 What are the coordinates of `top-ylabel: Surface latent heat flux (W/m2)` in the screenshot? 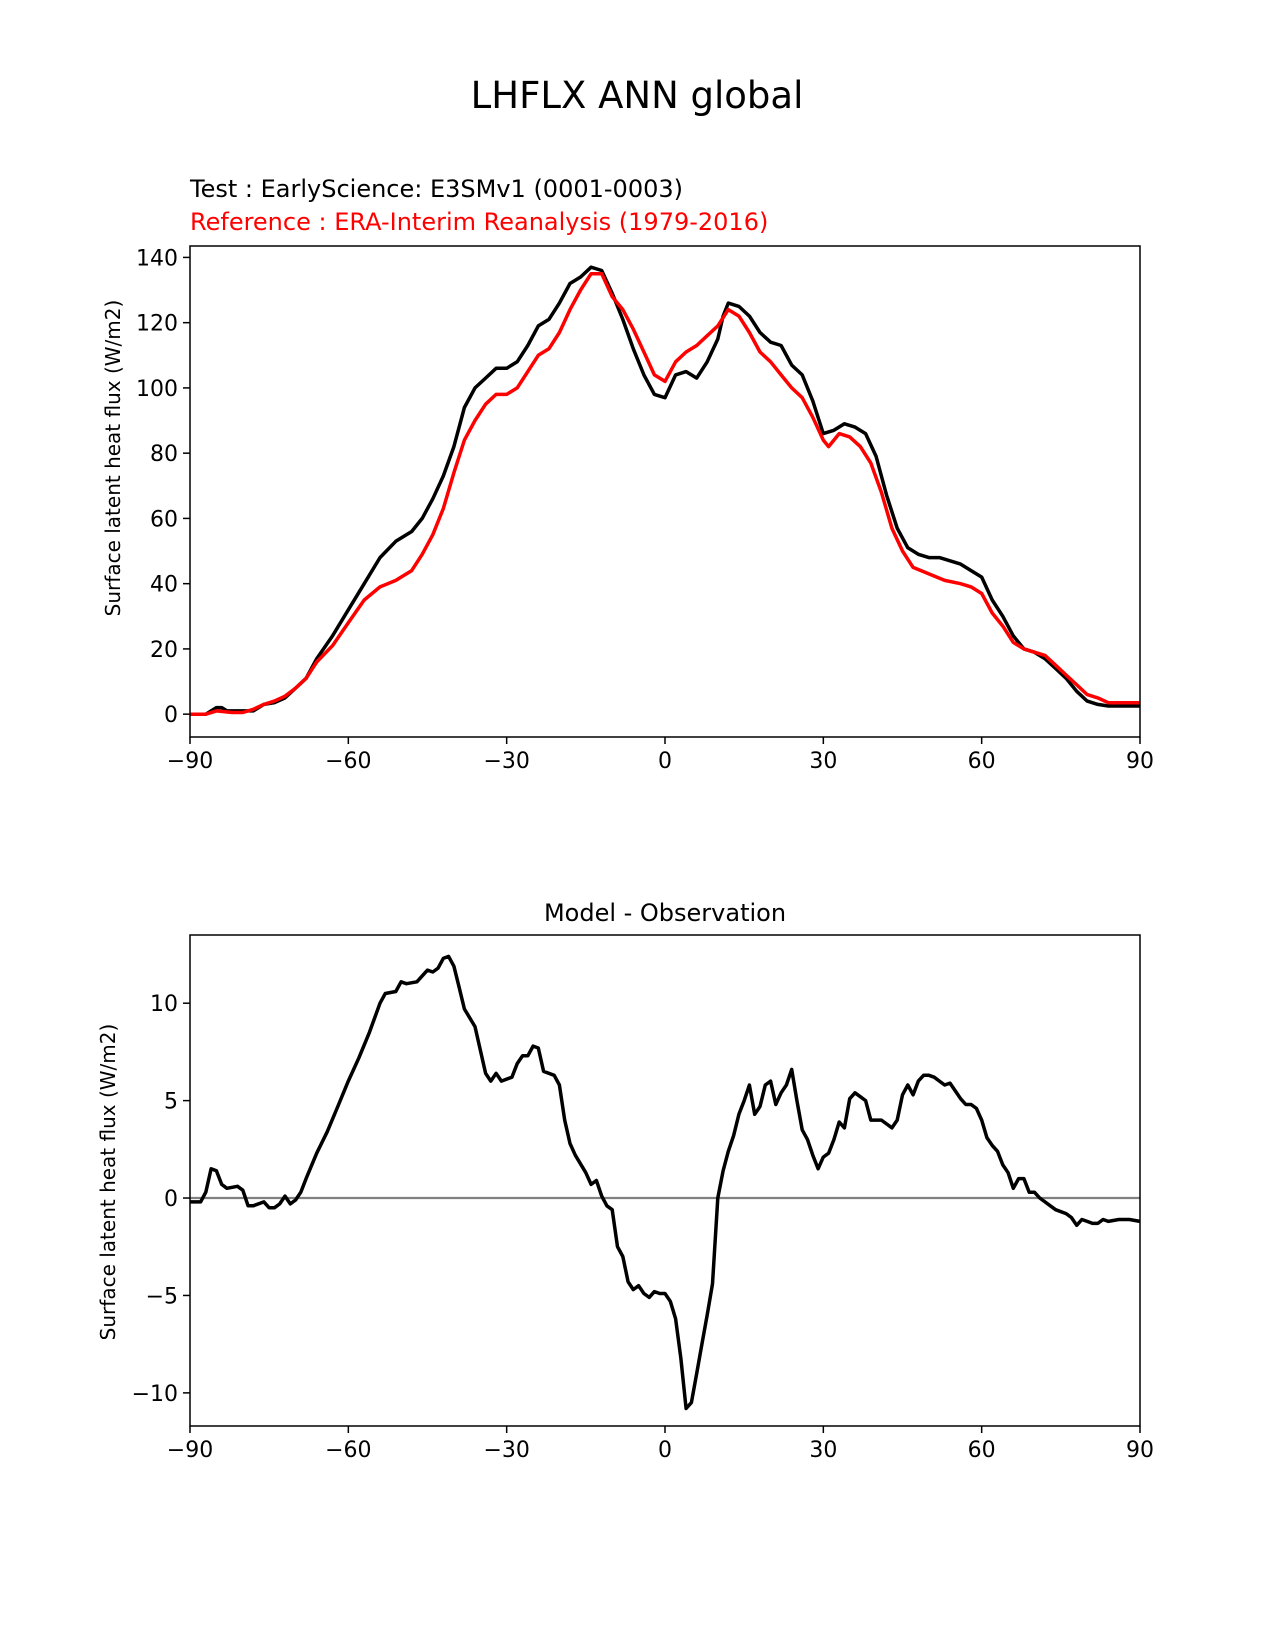 It's located at (113, 458).